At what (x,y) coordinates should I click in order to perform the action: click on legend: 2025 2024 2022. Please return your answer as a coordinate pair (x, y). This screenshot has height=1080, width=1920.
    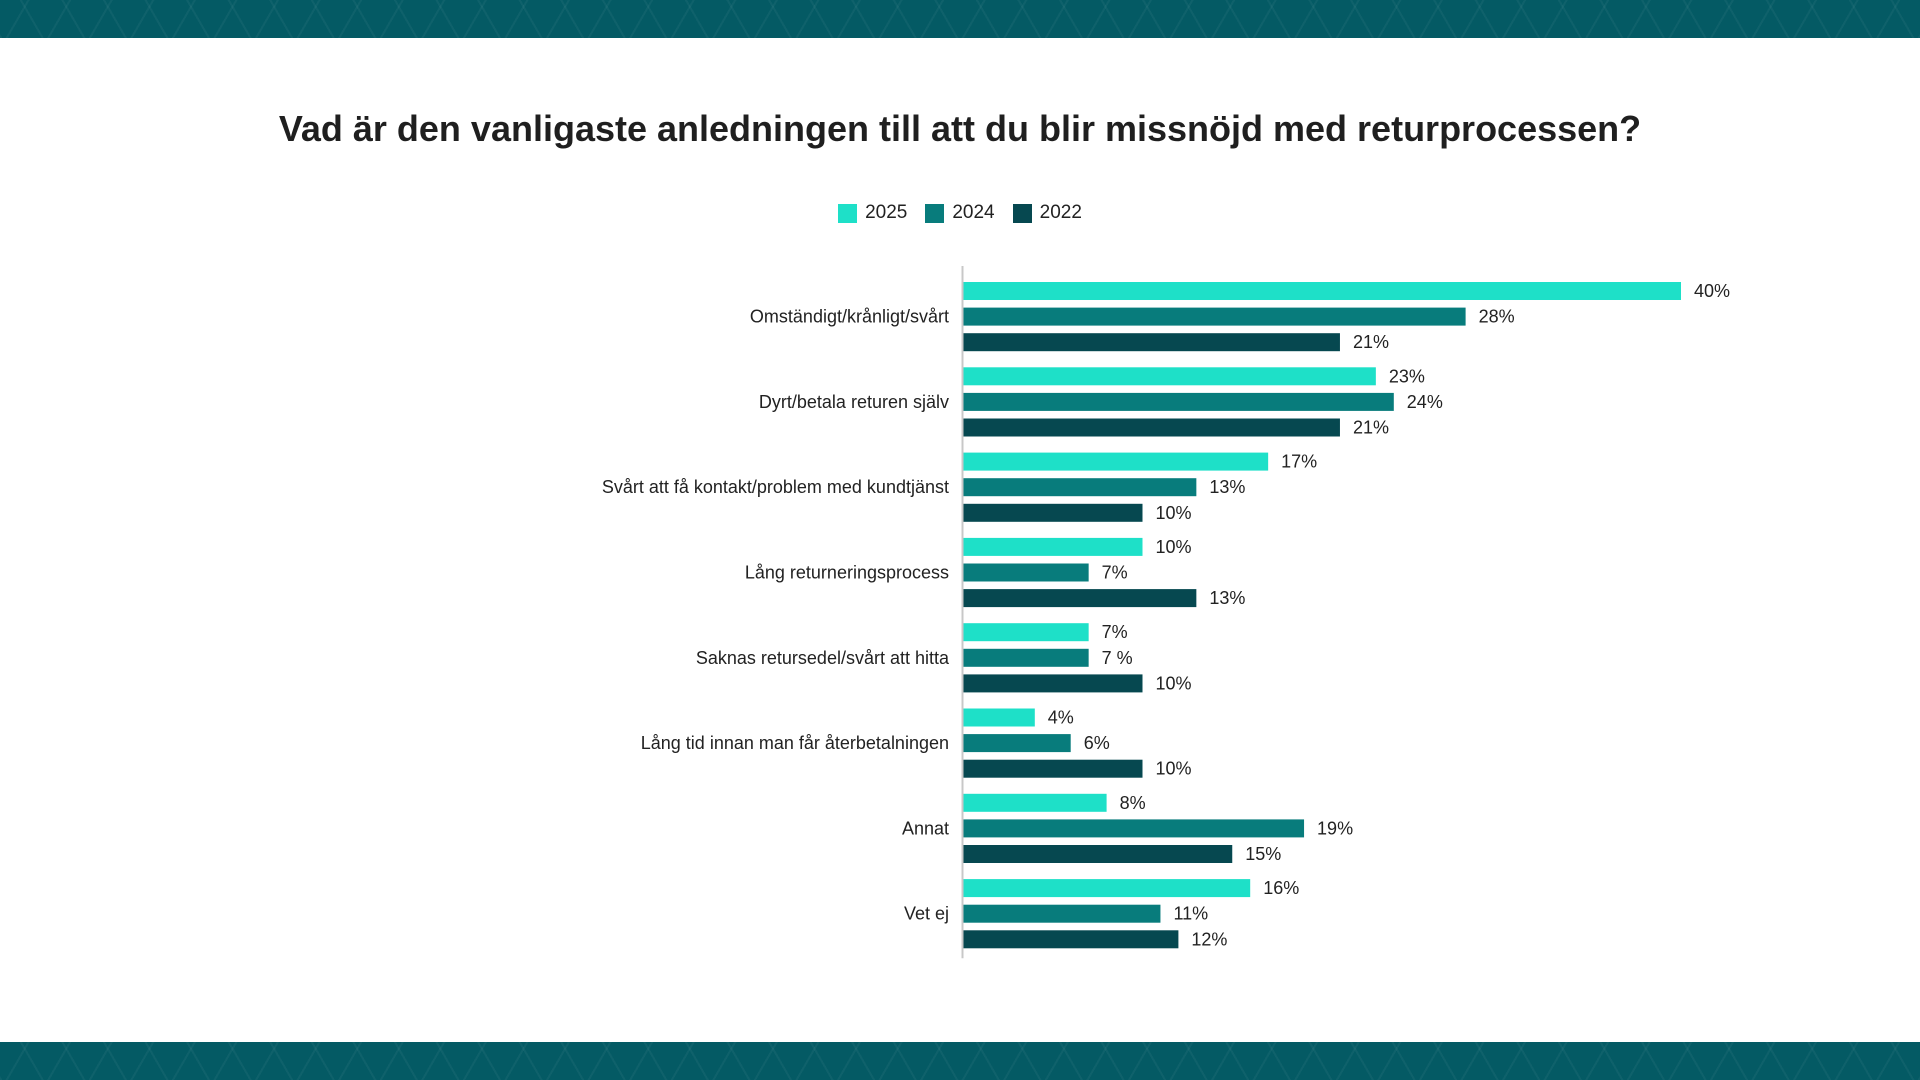
    Looking at the image, I should click on (960, 213).